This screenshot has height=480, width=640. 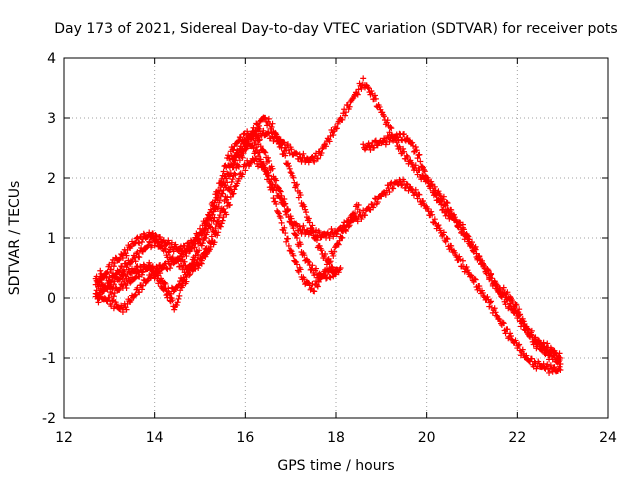 What do you see at coordinates (245, 438) in the screenshot?
I see `x-tick-label: 16` at bounding box center [245, 438].